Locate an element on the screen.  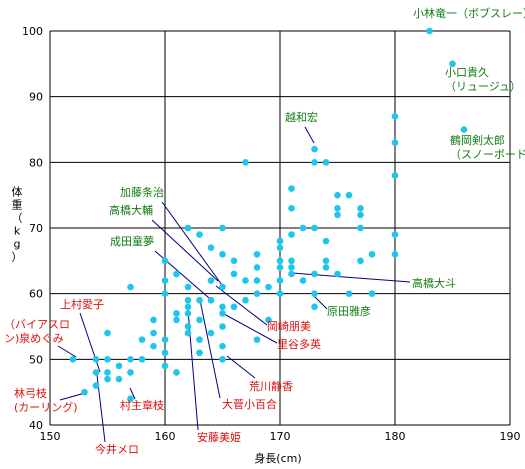
x-tick-label: 180 is located at coordinates (395, 436).